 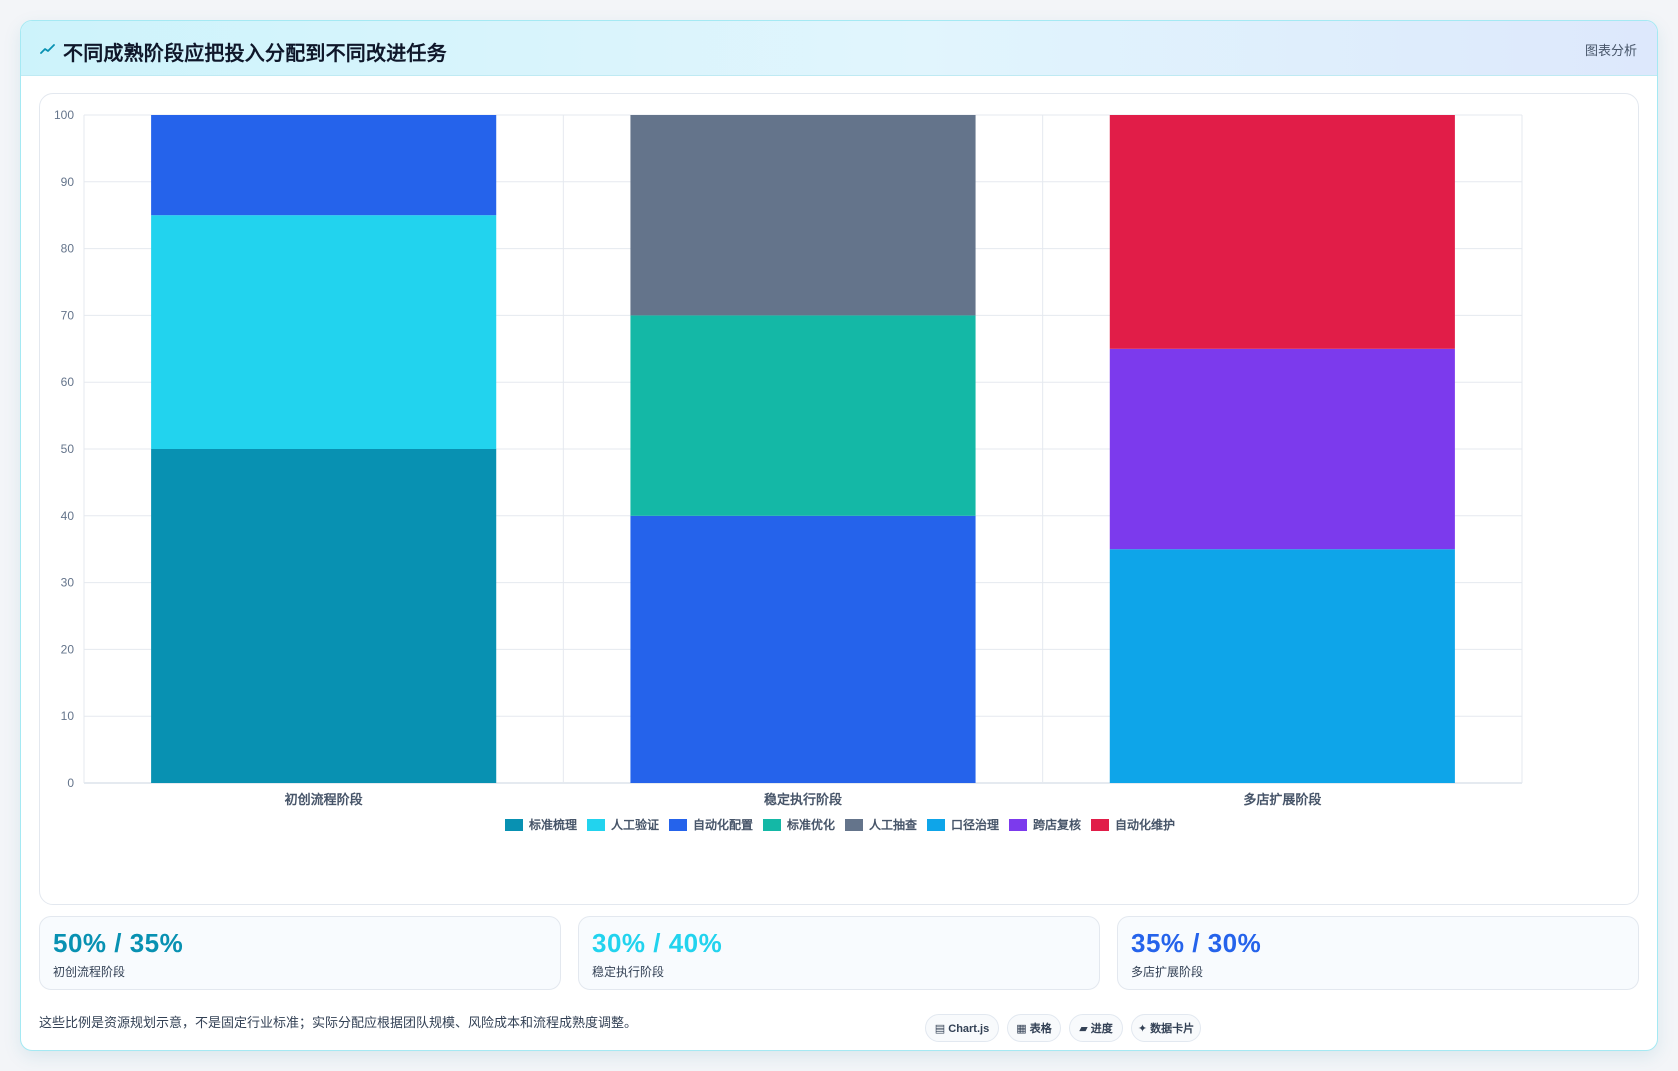 I want to click on stat-label: 初创流程阶段, so click(x=89, y=972).